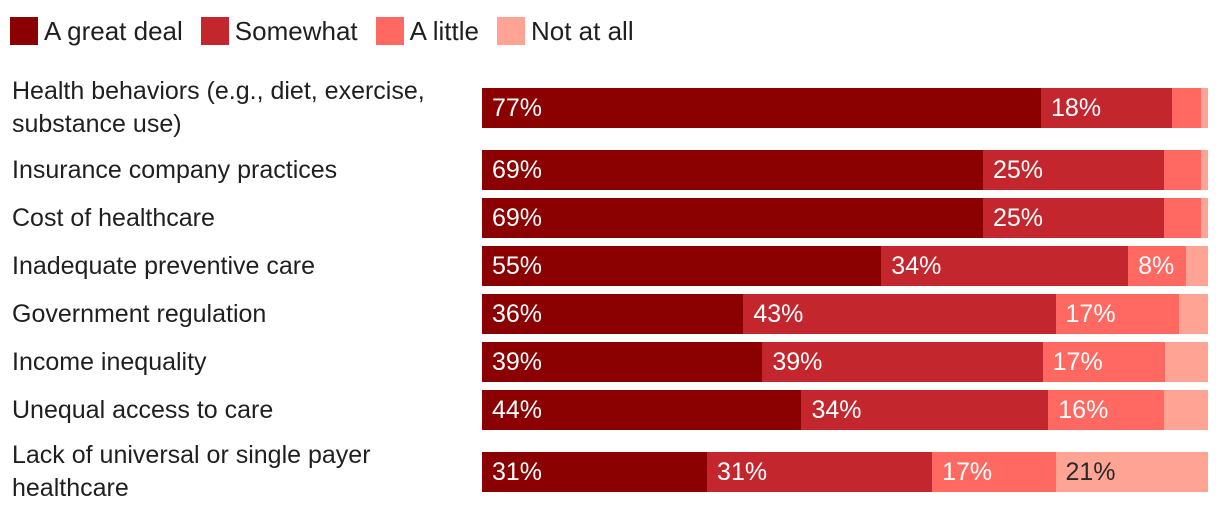 Image resolution: width=1220 pixels, height=516 pixels. What do you see at coordinates (143, 409) in the screenshot?
I see `category-label: Unequal access to care` at bounding box center [143, 409].